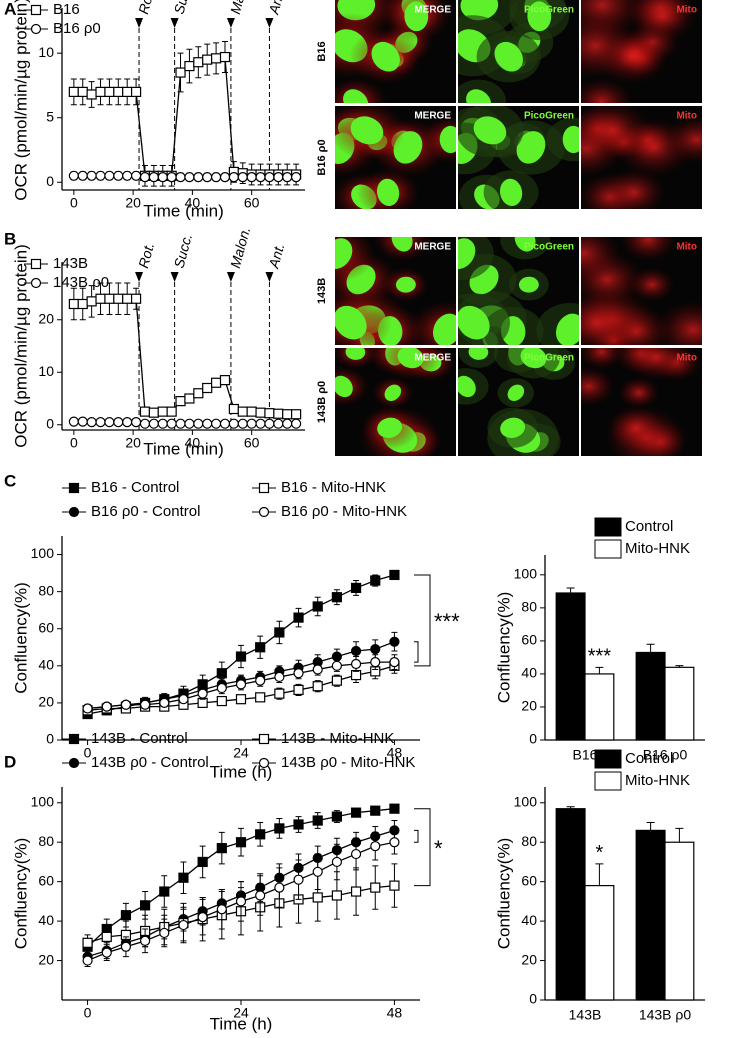  Describe the element at coordinates (600, 657) in the screenshot. I see `significance: ***` at that location.